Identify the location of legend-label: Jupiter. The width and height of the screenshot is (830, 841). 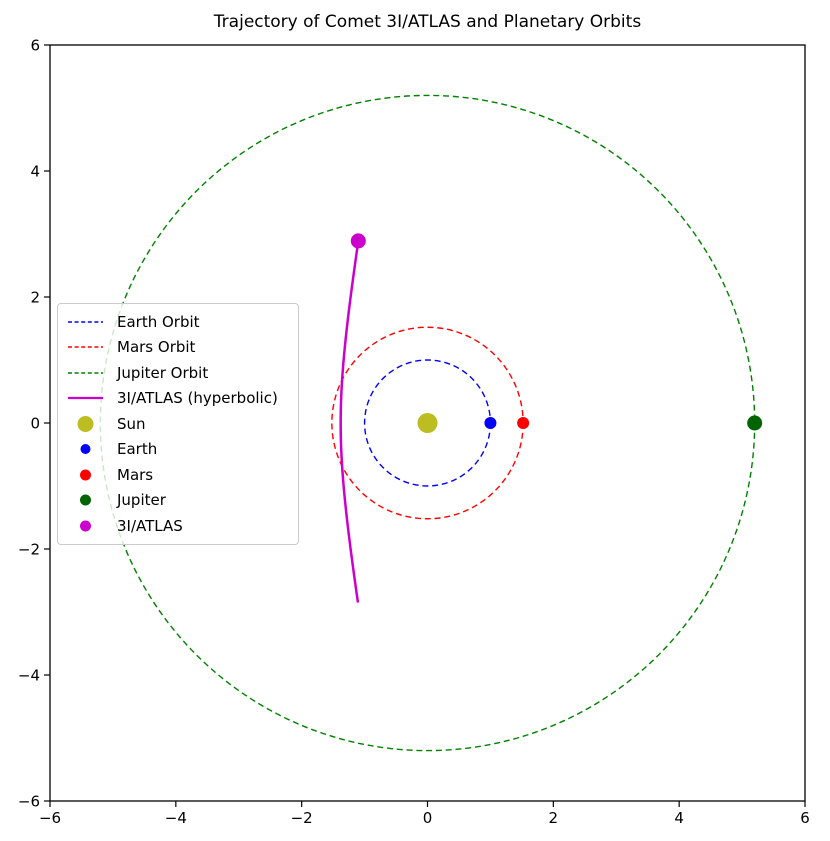
(141, 500).